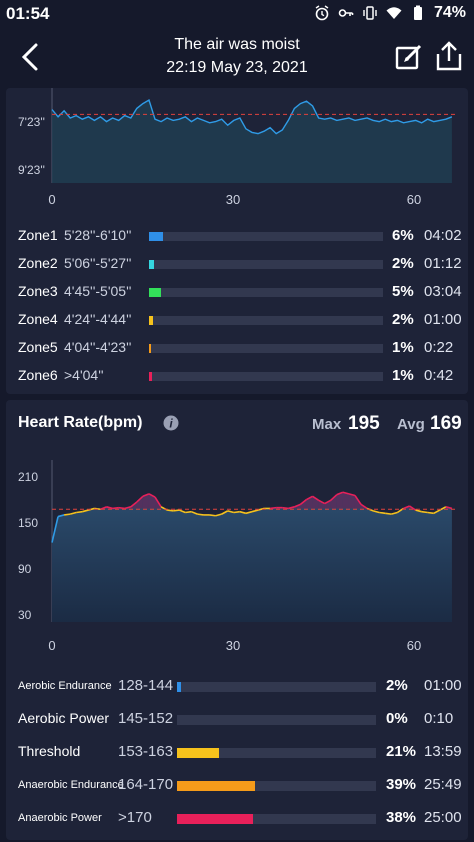  What do you see at coordinates (80, 422) in the screenshot?
I see `heart-rate-title: Heart Rate(bpm)` at bounding box center [80, 422].